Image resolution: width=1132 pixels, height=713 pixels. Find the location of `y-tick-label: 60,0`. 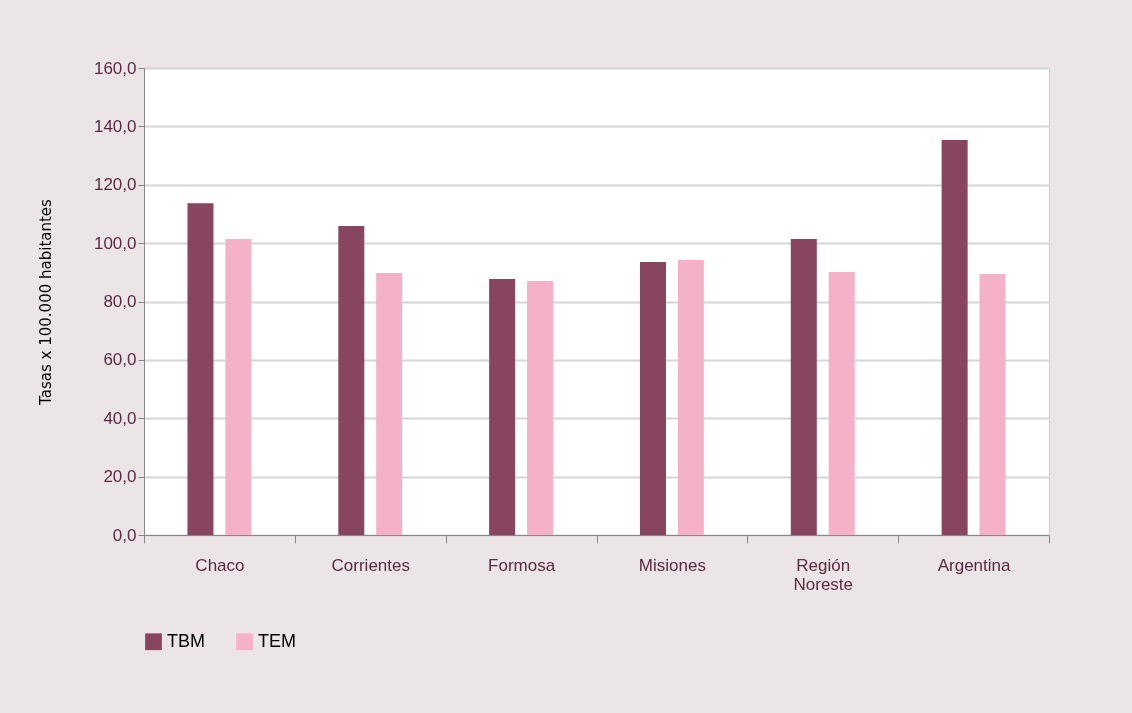

y-tick-label: 60,0 is located at coordinates (120, 360).